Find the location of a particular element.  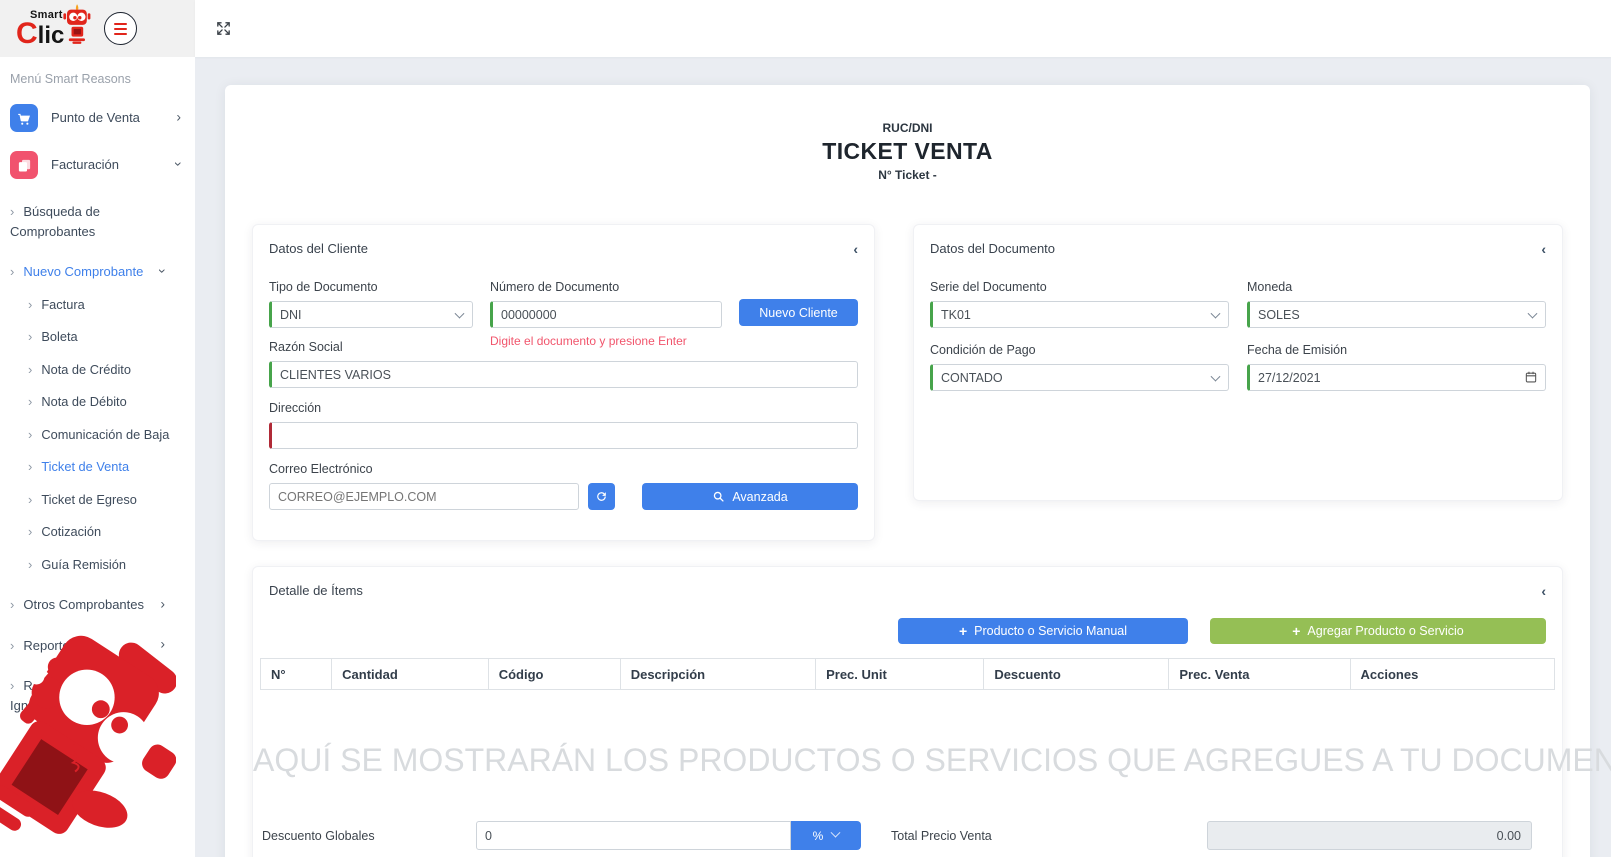

refresh-correo-button is located at coordinates (601, 496).